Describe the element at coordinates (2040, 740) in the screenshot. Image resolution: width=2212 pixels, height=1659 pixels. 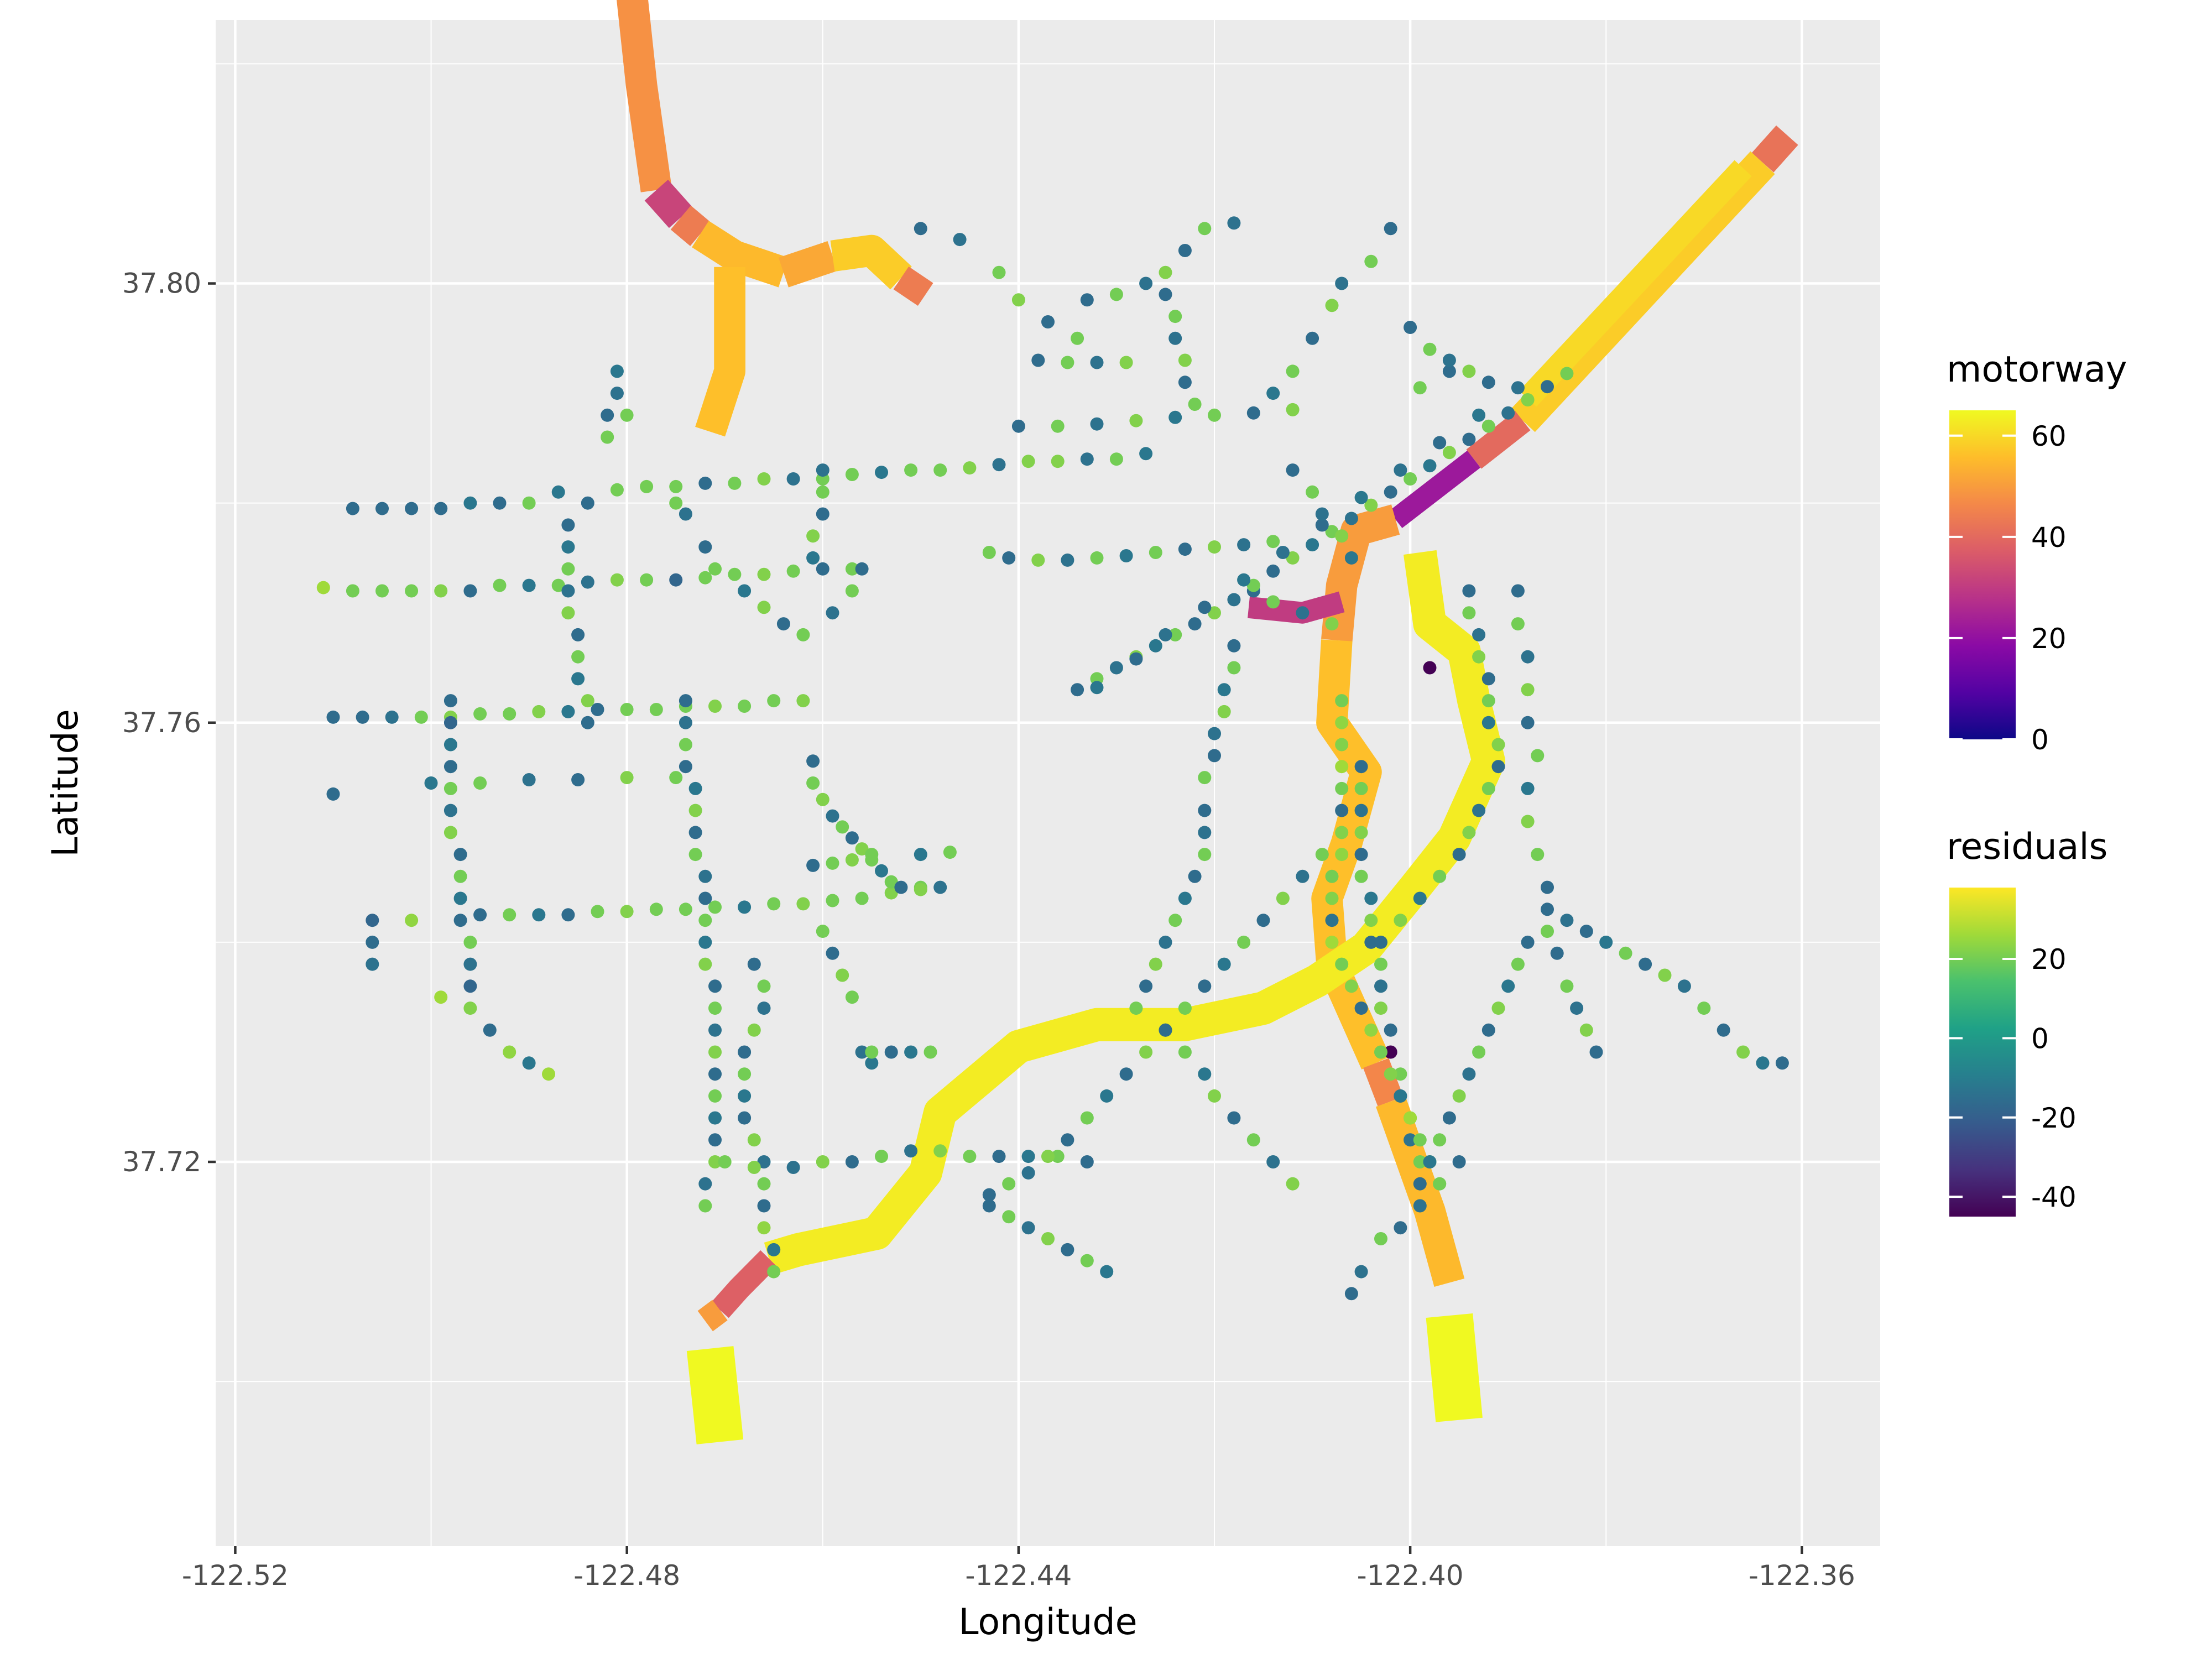
I see `legend-tick-label: 0` at that location.